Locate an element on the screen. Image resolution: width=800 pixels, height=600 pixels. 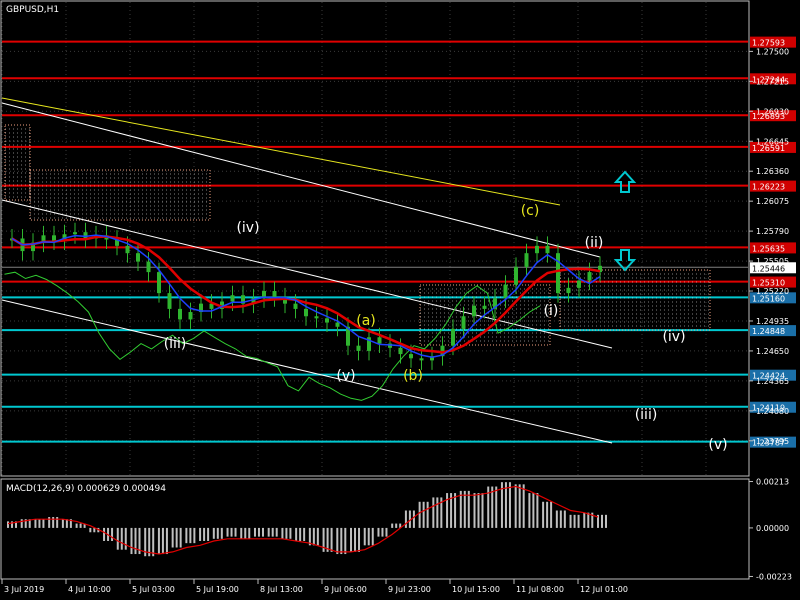
price-tick-label: 1.26075 is located at coordinates (772, 201).